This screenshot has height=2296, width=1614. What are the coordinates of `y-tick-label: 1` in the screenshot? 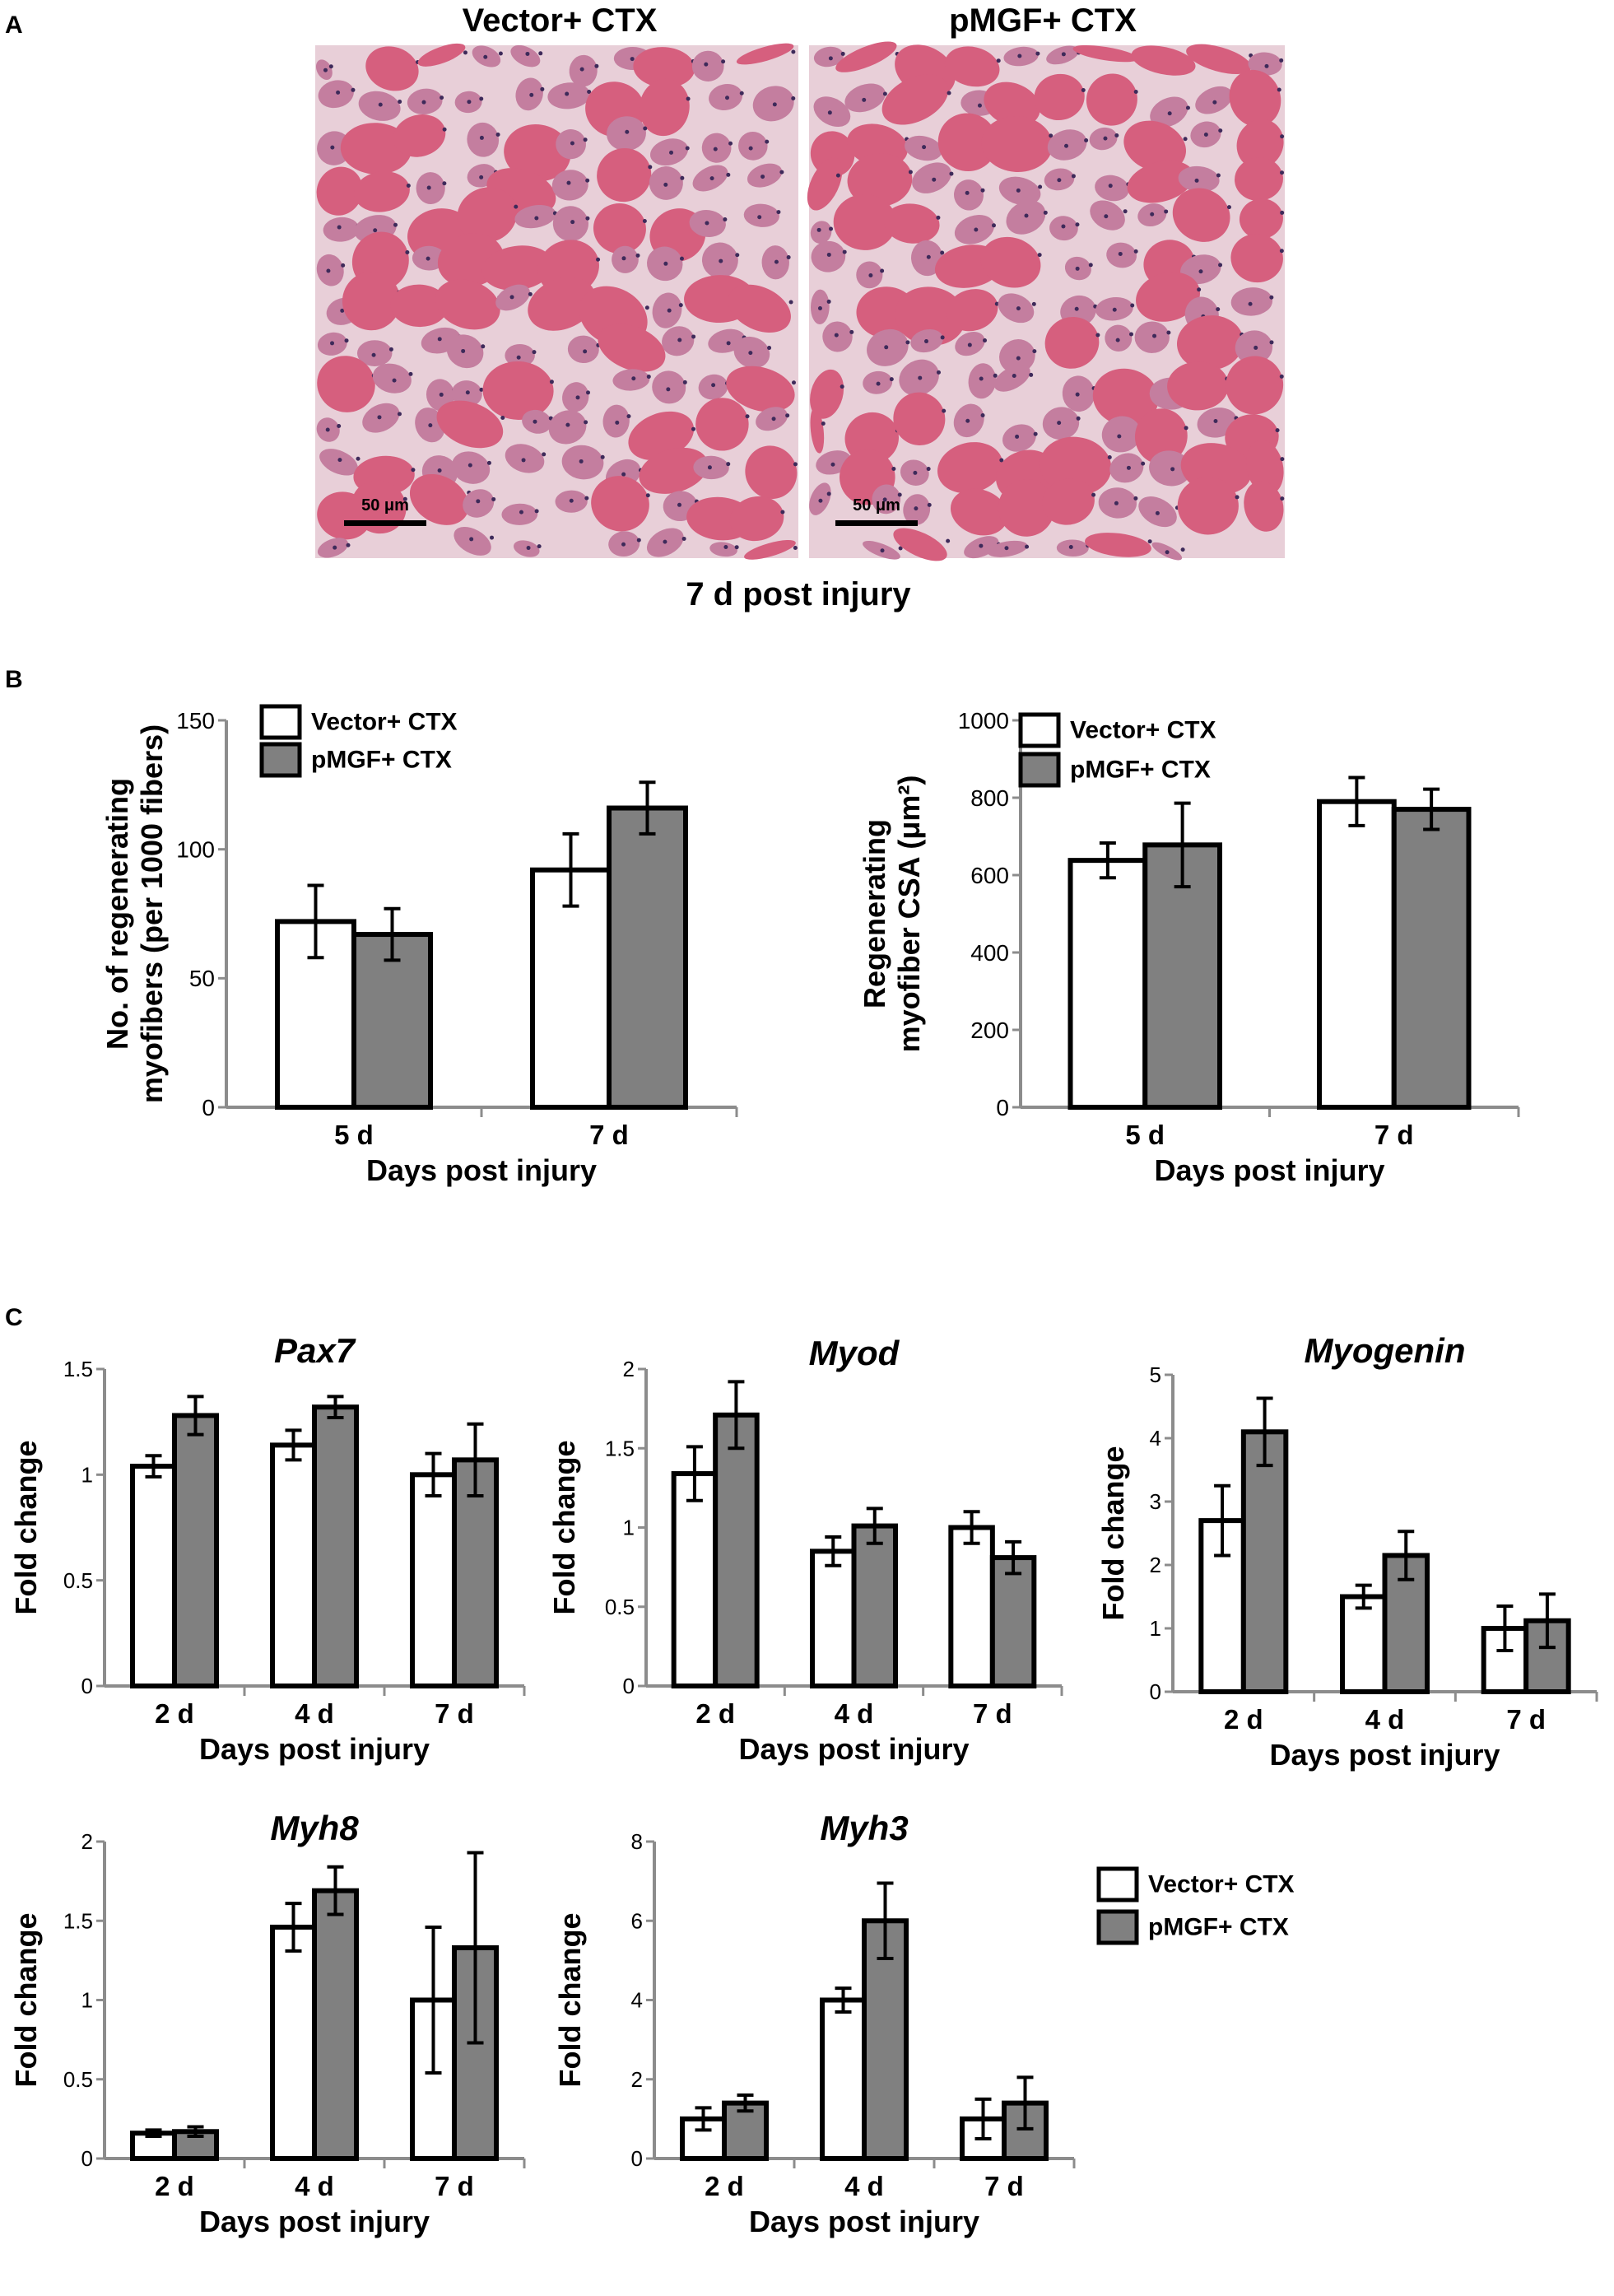 It's located at (629, 1528).